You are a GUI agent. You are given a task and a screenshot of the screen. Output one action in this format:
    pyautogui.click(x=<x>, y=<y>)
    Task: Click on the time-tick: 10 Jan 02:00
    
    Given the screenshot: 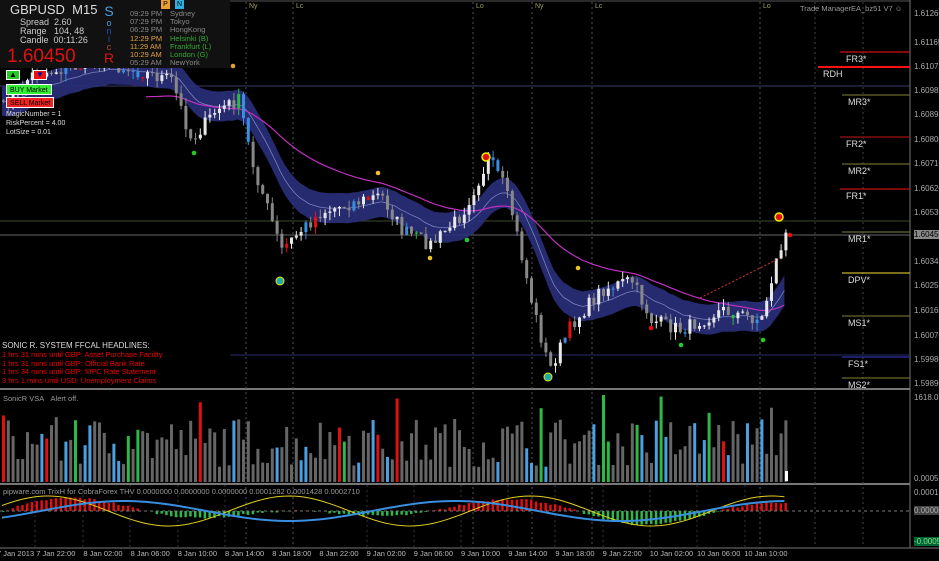 What is the action you would take?
    pyautogui.click(x=671, y=553)
    